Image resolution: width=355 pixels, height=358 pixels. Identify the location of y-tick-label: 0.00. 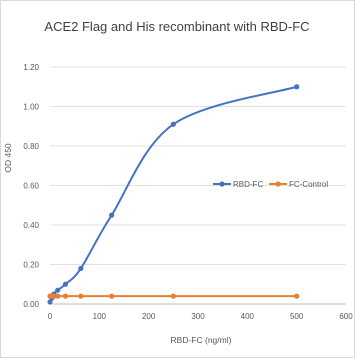
(31, 304).